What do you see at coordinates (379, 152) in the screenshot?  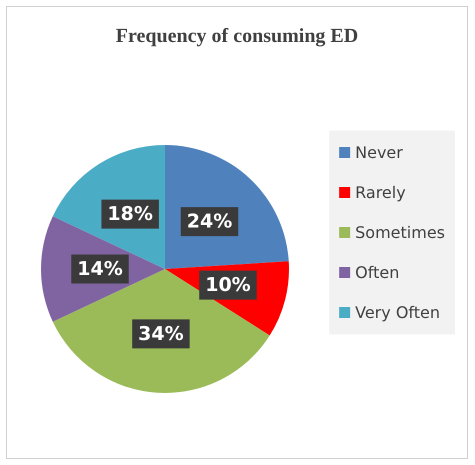 I see `legend-label: Never` at bounding box center [379, 152].